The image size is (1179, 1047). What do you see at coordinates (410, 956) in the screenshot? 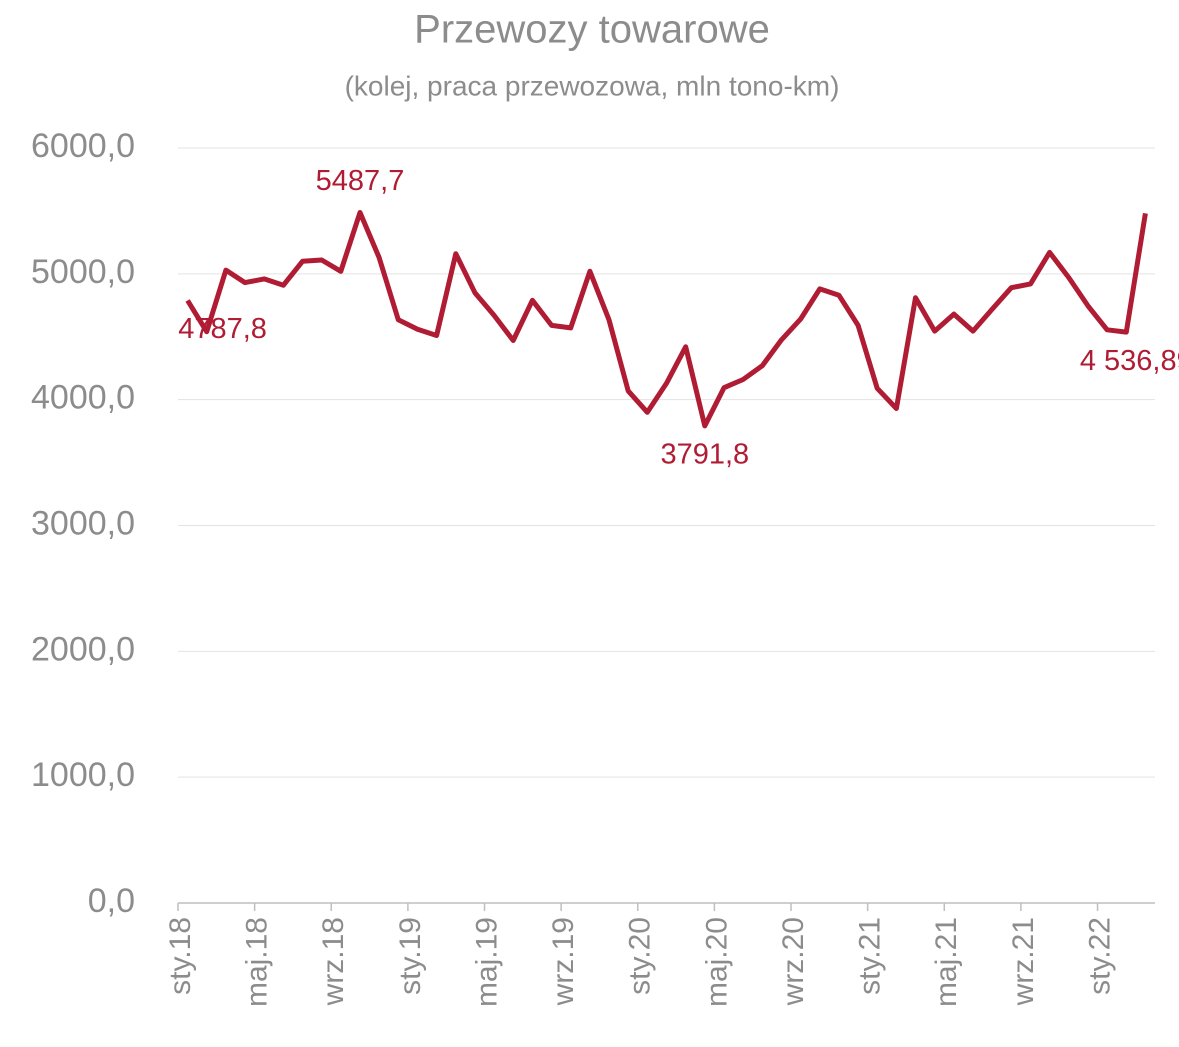
I see `x-tick-label: sty.19` at bounding box center [410, 956].